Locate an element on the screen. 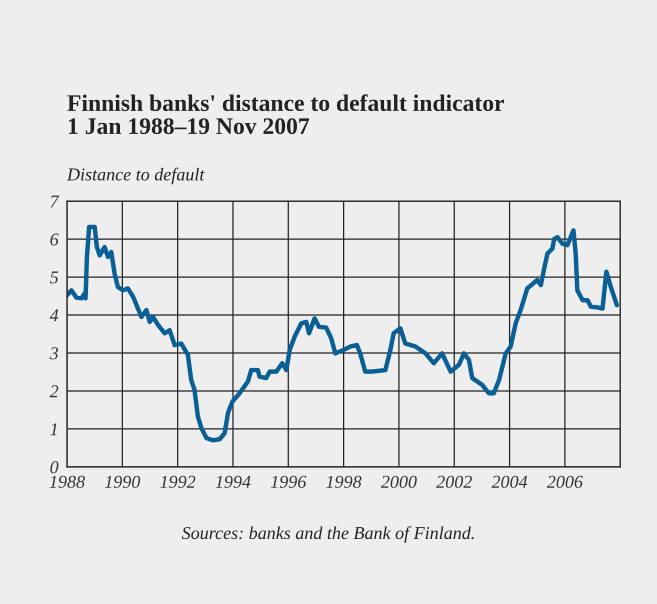 Image resolution: width=657 pixels, height=604 pixels. x-tick-label: 2006 is located at coordinates (564, 482).